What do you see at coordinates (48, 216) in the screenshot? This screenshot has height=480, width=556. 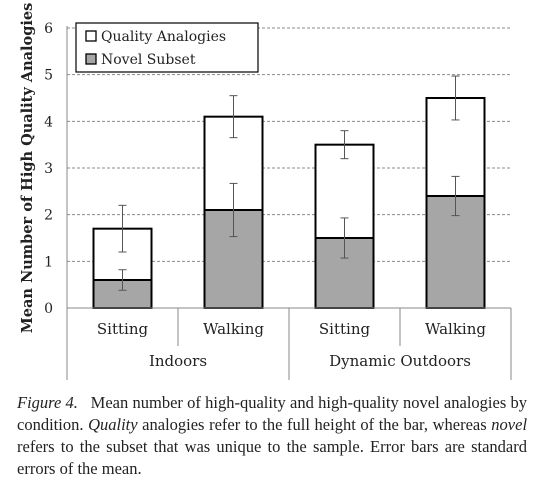 I see `y-tick-label: 2` at bounding box center [48, 216].